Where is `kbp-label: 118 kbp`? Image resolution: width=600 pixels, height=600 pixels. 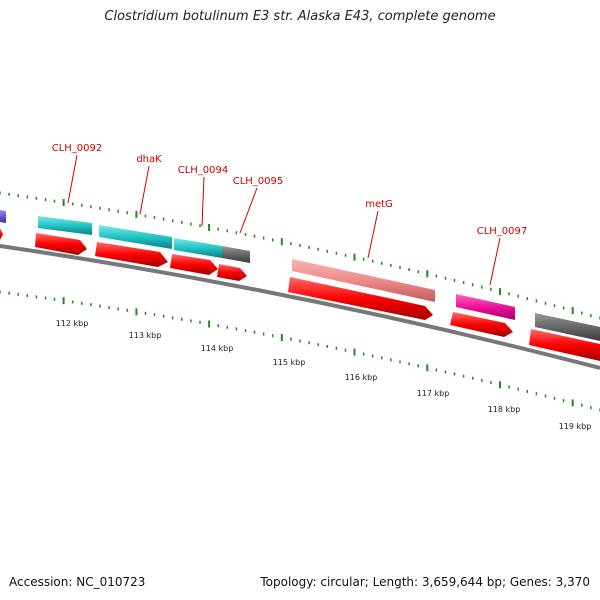 kbp-label: 118 kbp is located at coordinates (504, 409).